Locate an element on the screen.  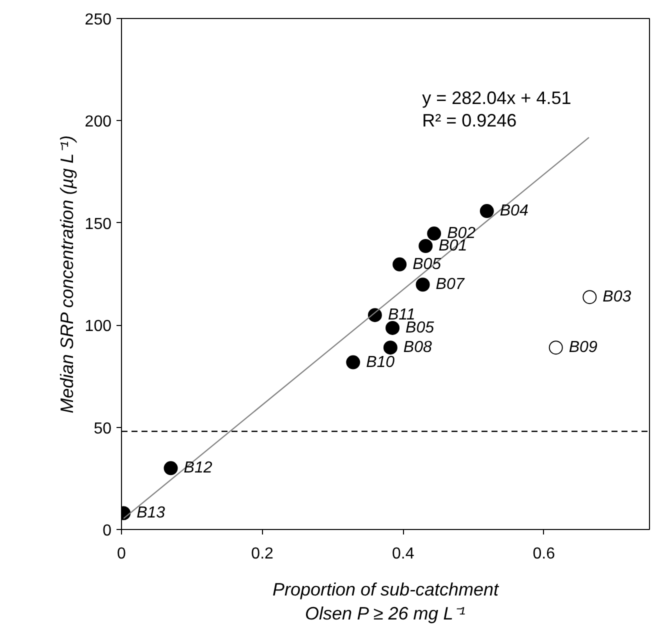
y-tick-label: 200 is located at coordinates (98, 122).